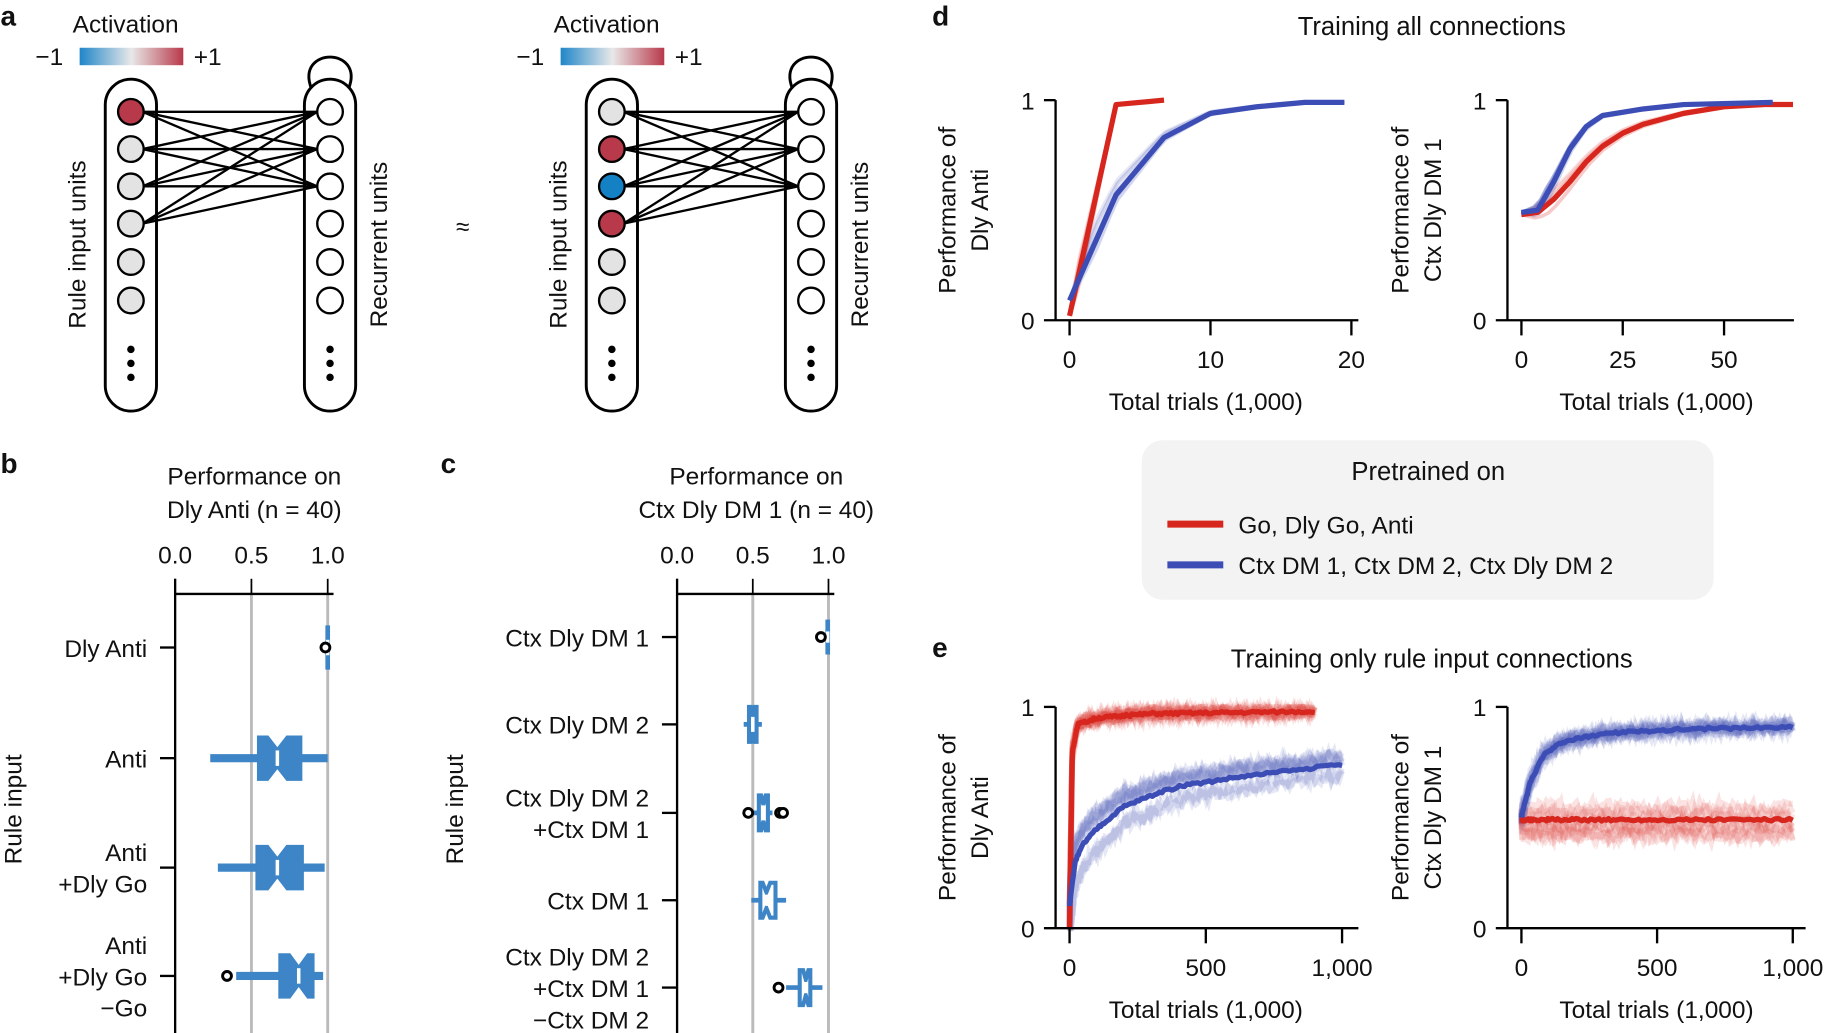  Describe the element at coordinates (756, 510) in the screenshot. I see `panel-c-title-line-2: Ctx Dly DM 1 (n = 40)` at that location.